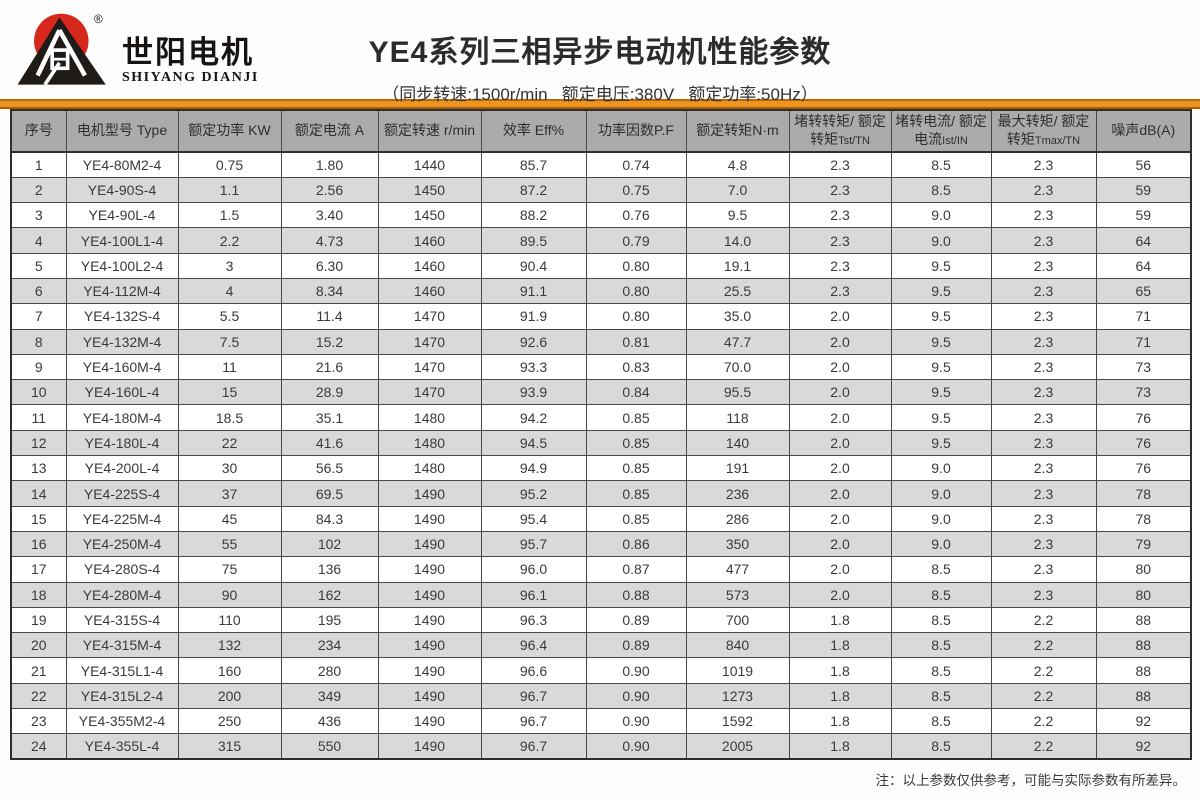  Describe the element at coordinates (38, 721) in the screenshot. I see `table-cell: 23` at that location.